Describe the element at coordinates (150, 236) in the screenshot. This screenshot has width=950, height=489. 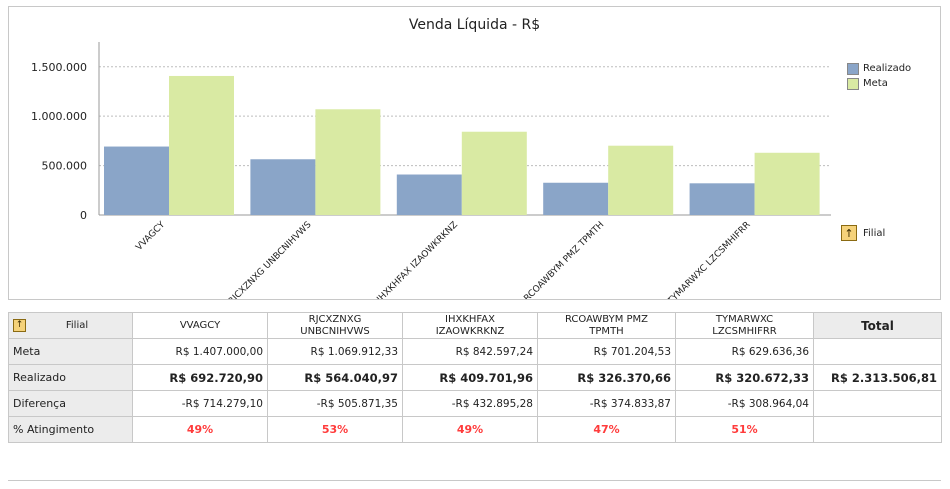
I see `x-tick-label: VVAGCY` at that location.